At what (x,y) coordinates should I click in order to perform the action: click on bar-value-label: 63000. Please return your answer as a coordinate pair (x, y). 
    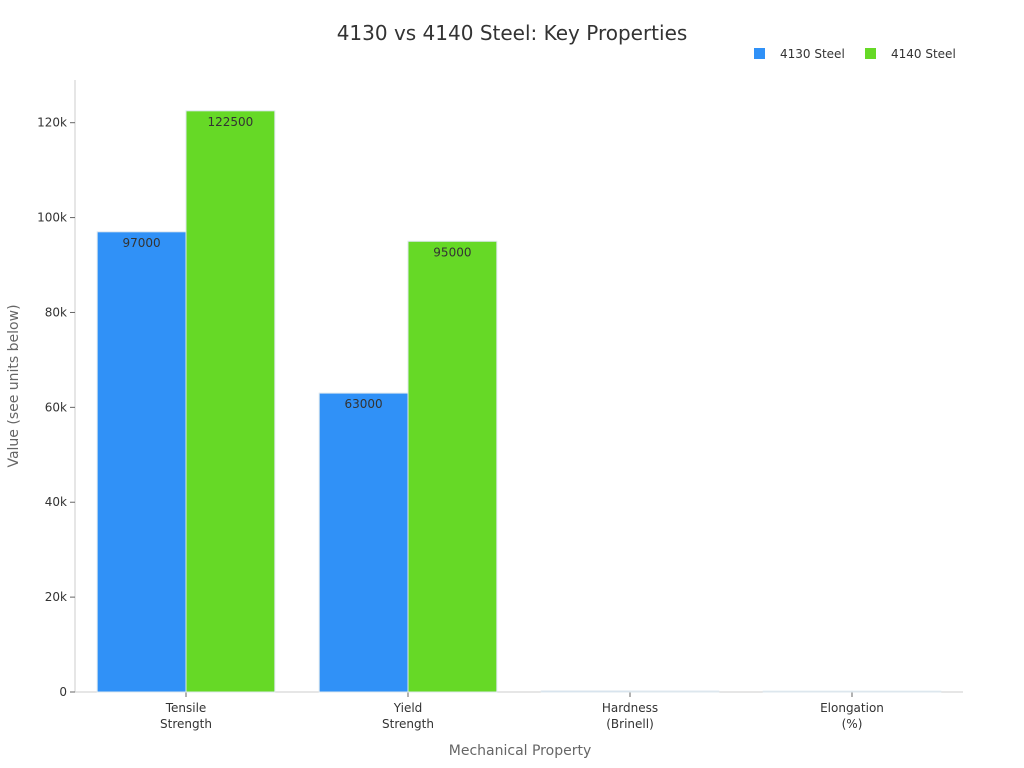
    Looking at the image, I should click on (364, 404).